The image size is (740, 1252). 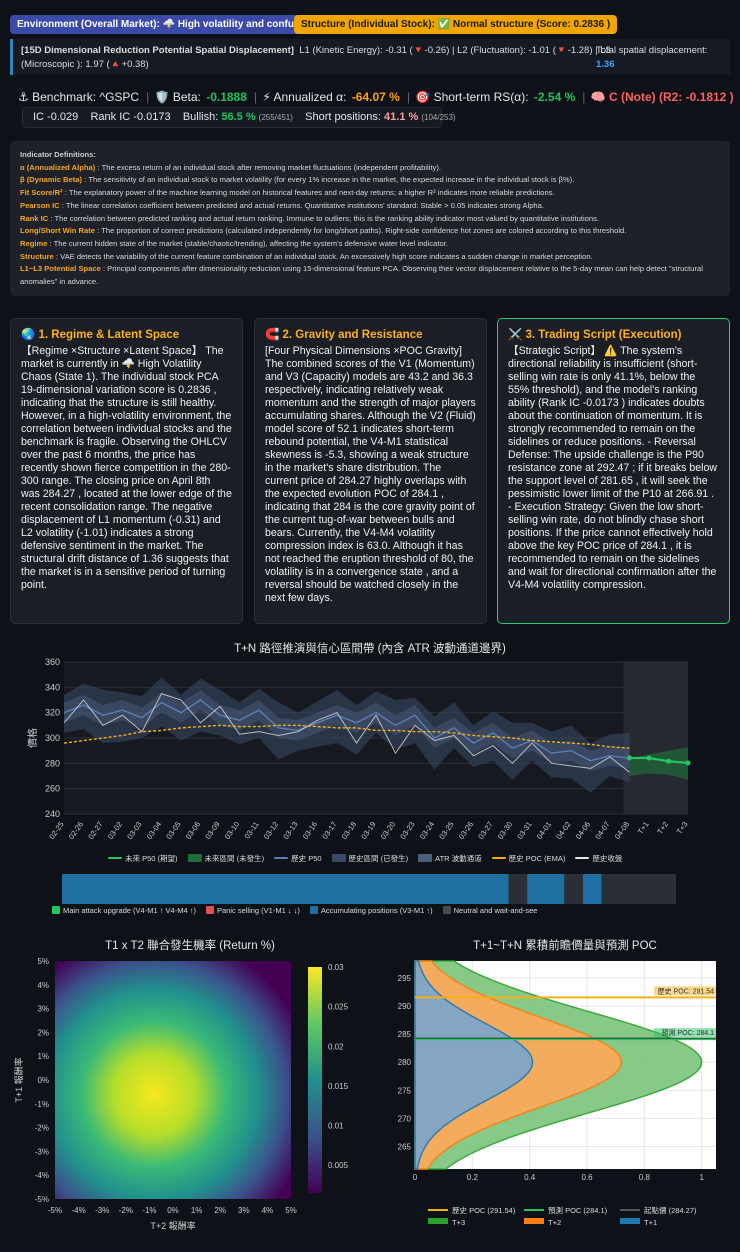 What do you see at coordinates (298, 858) in the screenshot?
I see `legend-item: 歷史 P50` at bounding box center [298, 858].